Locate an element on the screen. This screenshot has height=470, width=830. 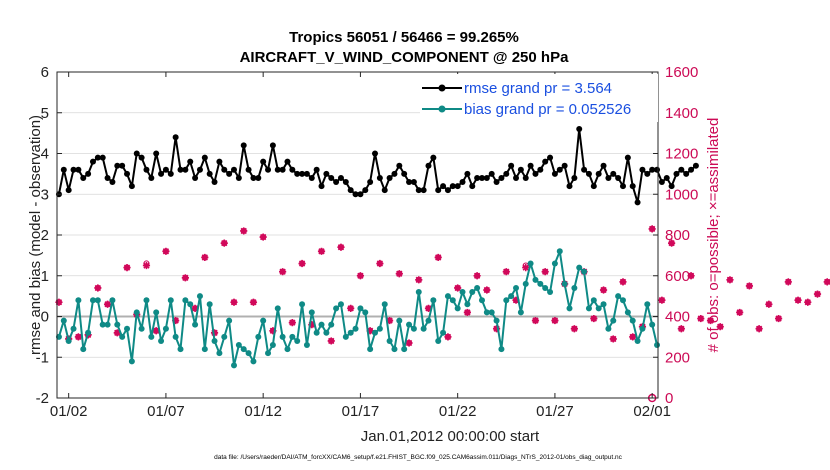
y-tick-label-right: 1000 is located at coordinates (681, 194).